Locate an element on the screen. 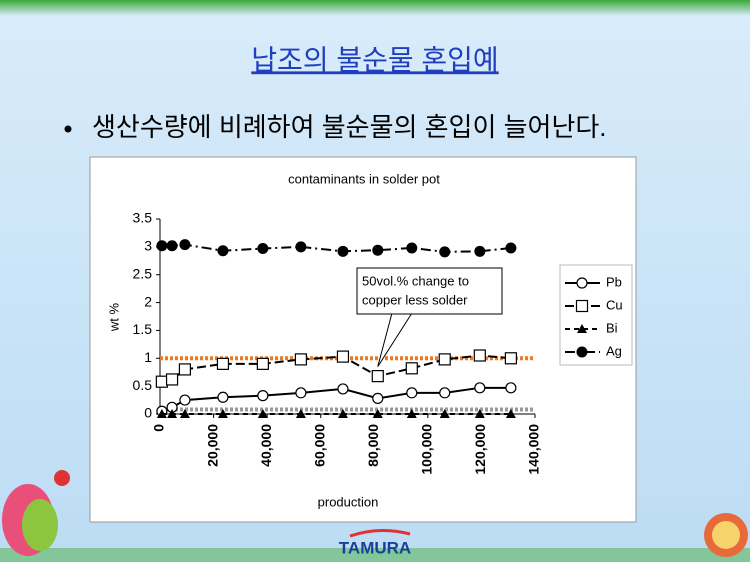 Image resolution: width=750 pixels, height=567 pixels. x-tick-label: 40,000 is located at coordinates (266, 445).